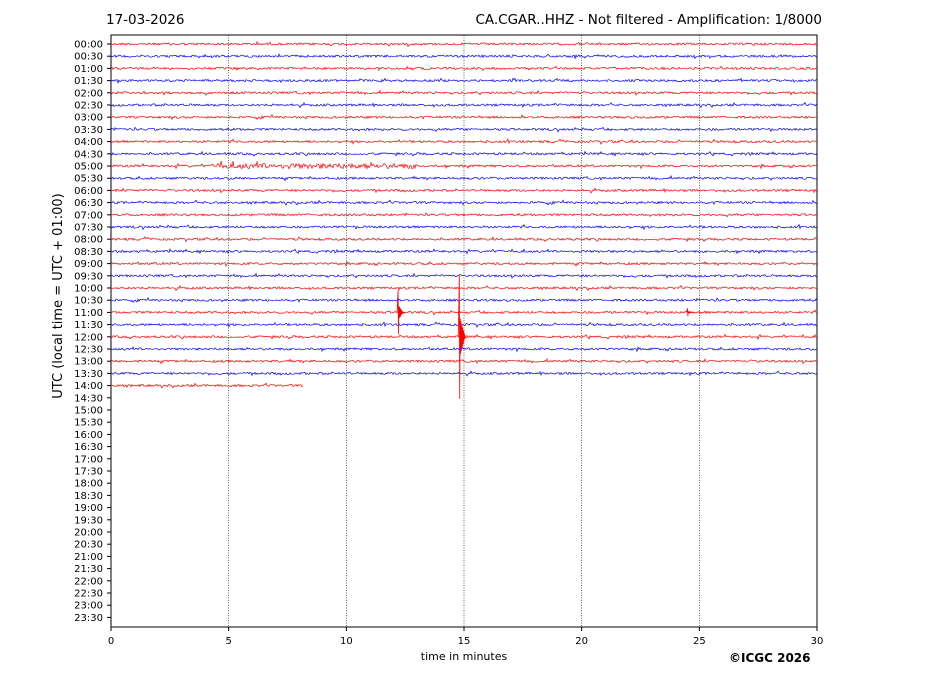 This screenshot has height=696, width=927. What do you see at coordinates (88, 57) in the screenshot?
I see `y-tick-label: 00:30` at bounding box center [88, 57].